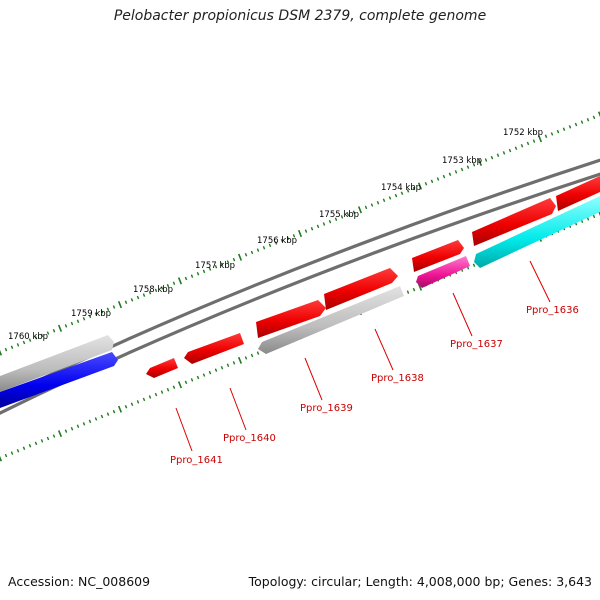 The image size is (600, 600). I want to click on kbp-label: 1754 kbp, so click(401, 188).